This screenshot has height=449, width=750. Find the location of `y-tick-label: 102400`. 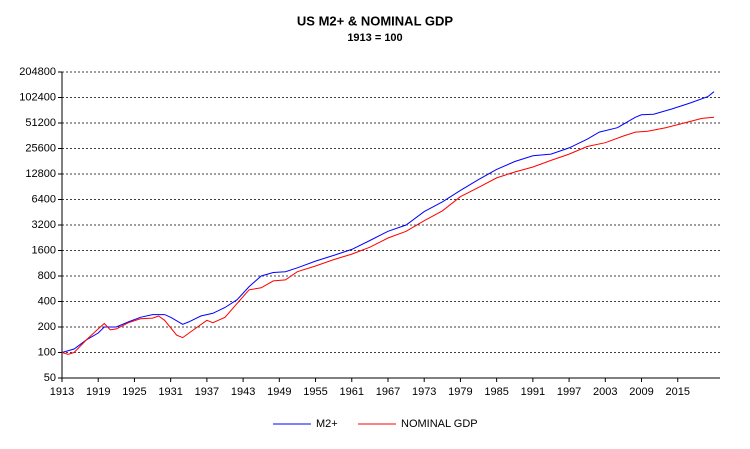

y-tick-label: 102400 is located at coordinates (37, 97).